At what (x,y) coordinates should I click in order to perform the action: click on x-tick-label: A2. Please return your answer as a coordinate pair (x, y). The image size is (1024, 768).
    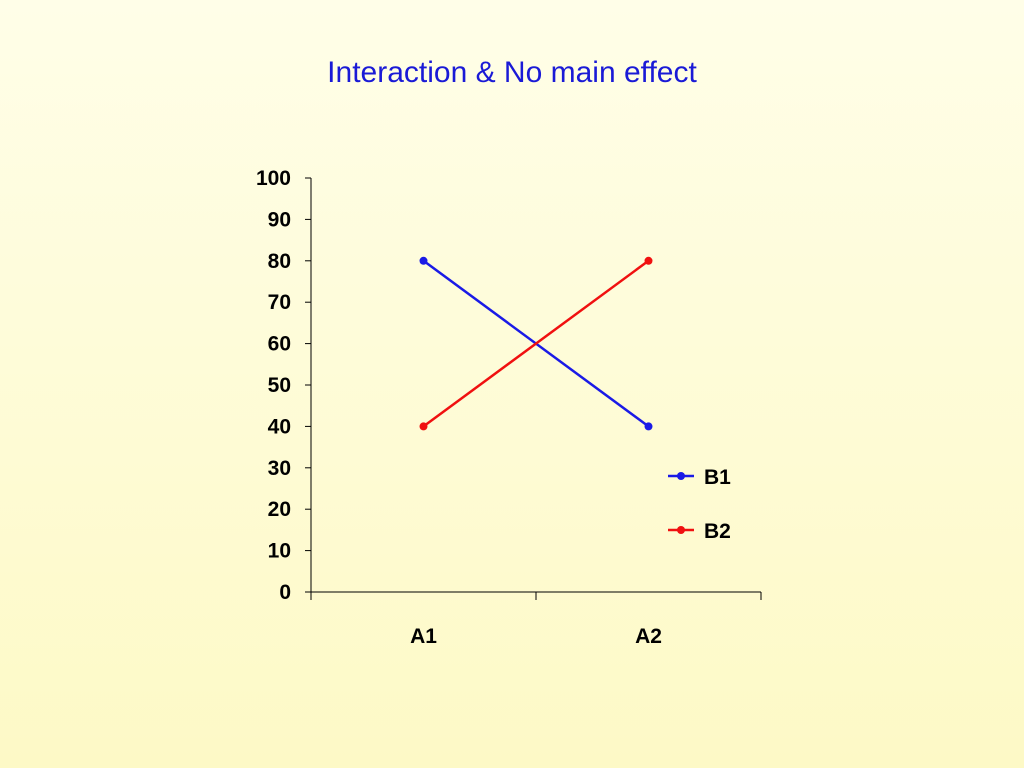
    Looking at the image, I should click on (648, 636).